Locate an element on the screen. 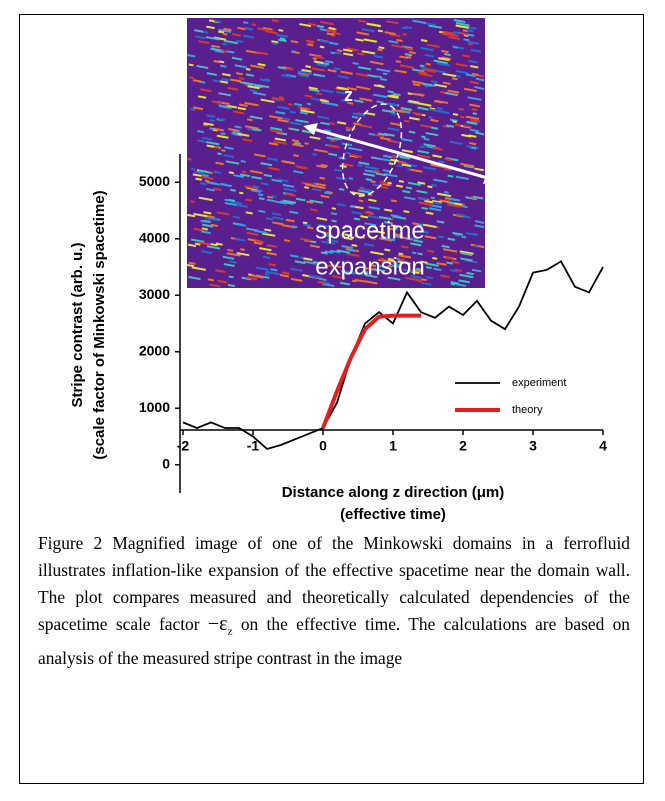 Image resolution: width=665 pixels, height=801 pixels. x-axis-label: Distance along z direction (μm) is located at coordinates (393, 492).